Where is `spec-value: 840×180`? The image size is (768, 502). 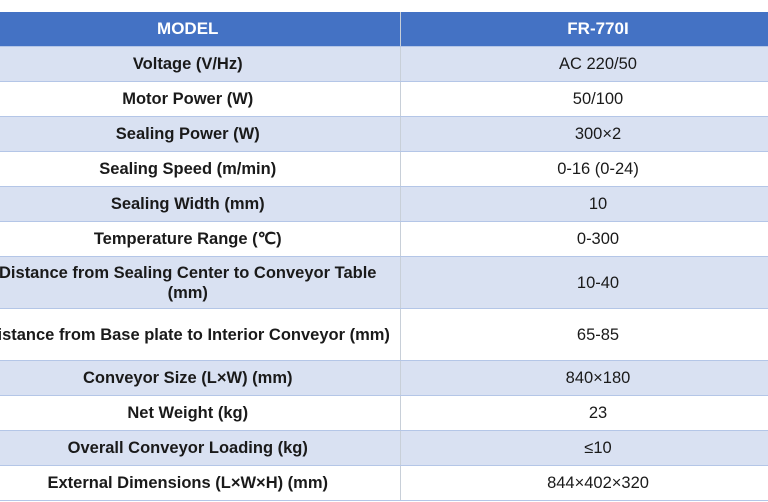 spec-value: 840×180 is located at coordinates (584, 378).